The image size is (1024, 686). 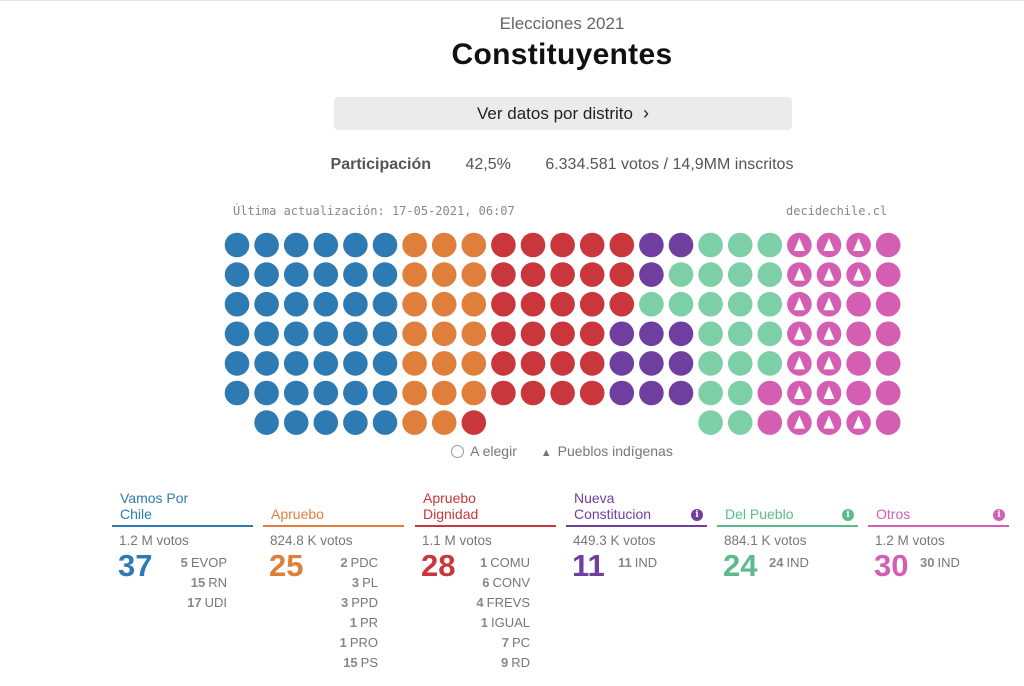 I want to click on sub-party-item: 5 EVOP, so click(x=192, y=563).